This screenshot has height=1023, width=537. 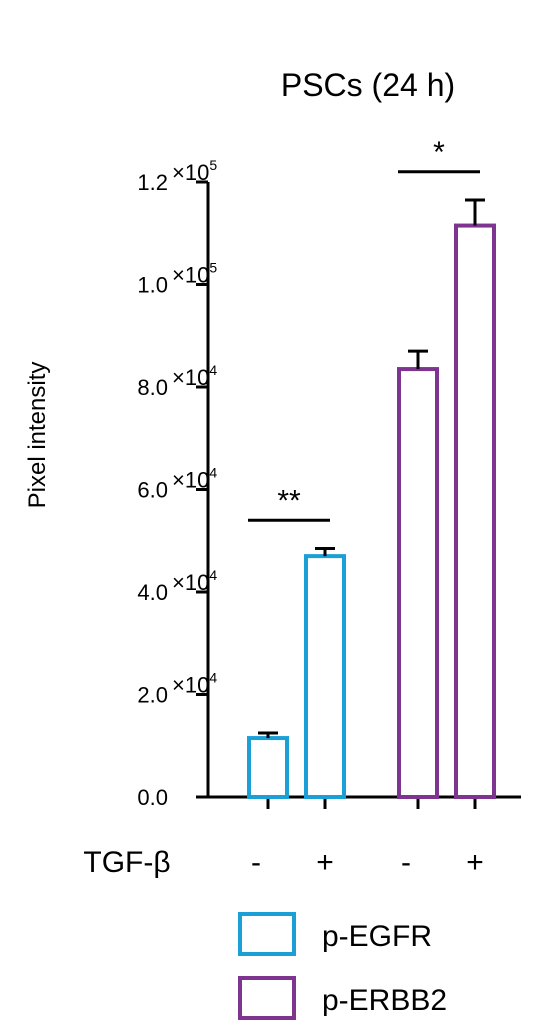 I want to click on significance-label: *, so click(x=439, y=152).